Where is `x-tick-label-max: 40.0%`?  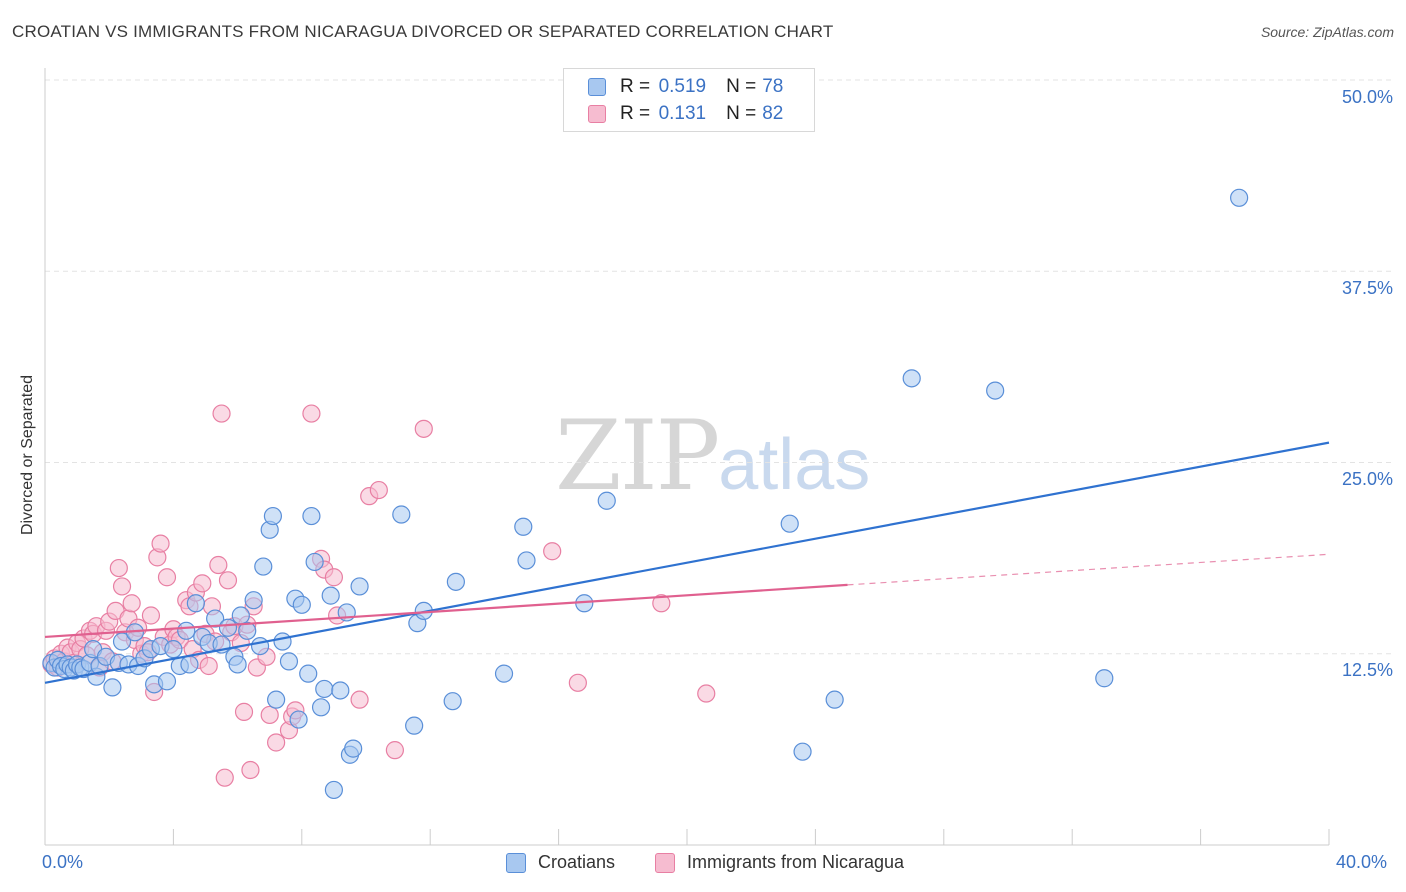 x-tick-label-max: 40.0% is located at coordinates (1362, 862).